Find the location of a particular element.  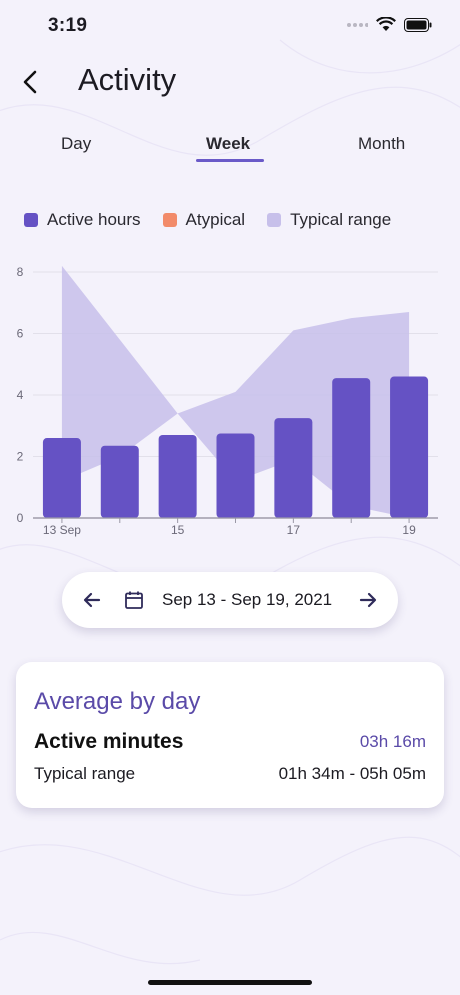

header: Activity is located at coordinates (230, 82).